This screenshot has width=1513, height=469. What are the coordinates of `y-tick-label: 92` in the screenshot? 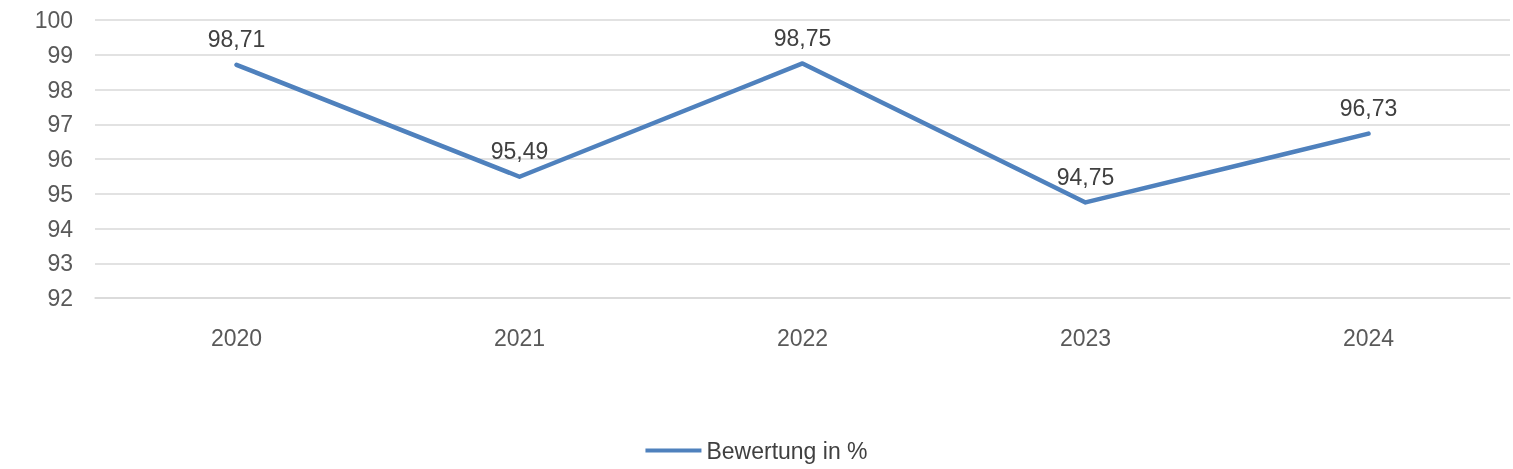 It's located at (60, 298).